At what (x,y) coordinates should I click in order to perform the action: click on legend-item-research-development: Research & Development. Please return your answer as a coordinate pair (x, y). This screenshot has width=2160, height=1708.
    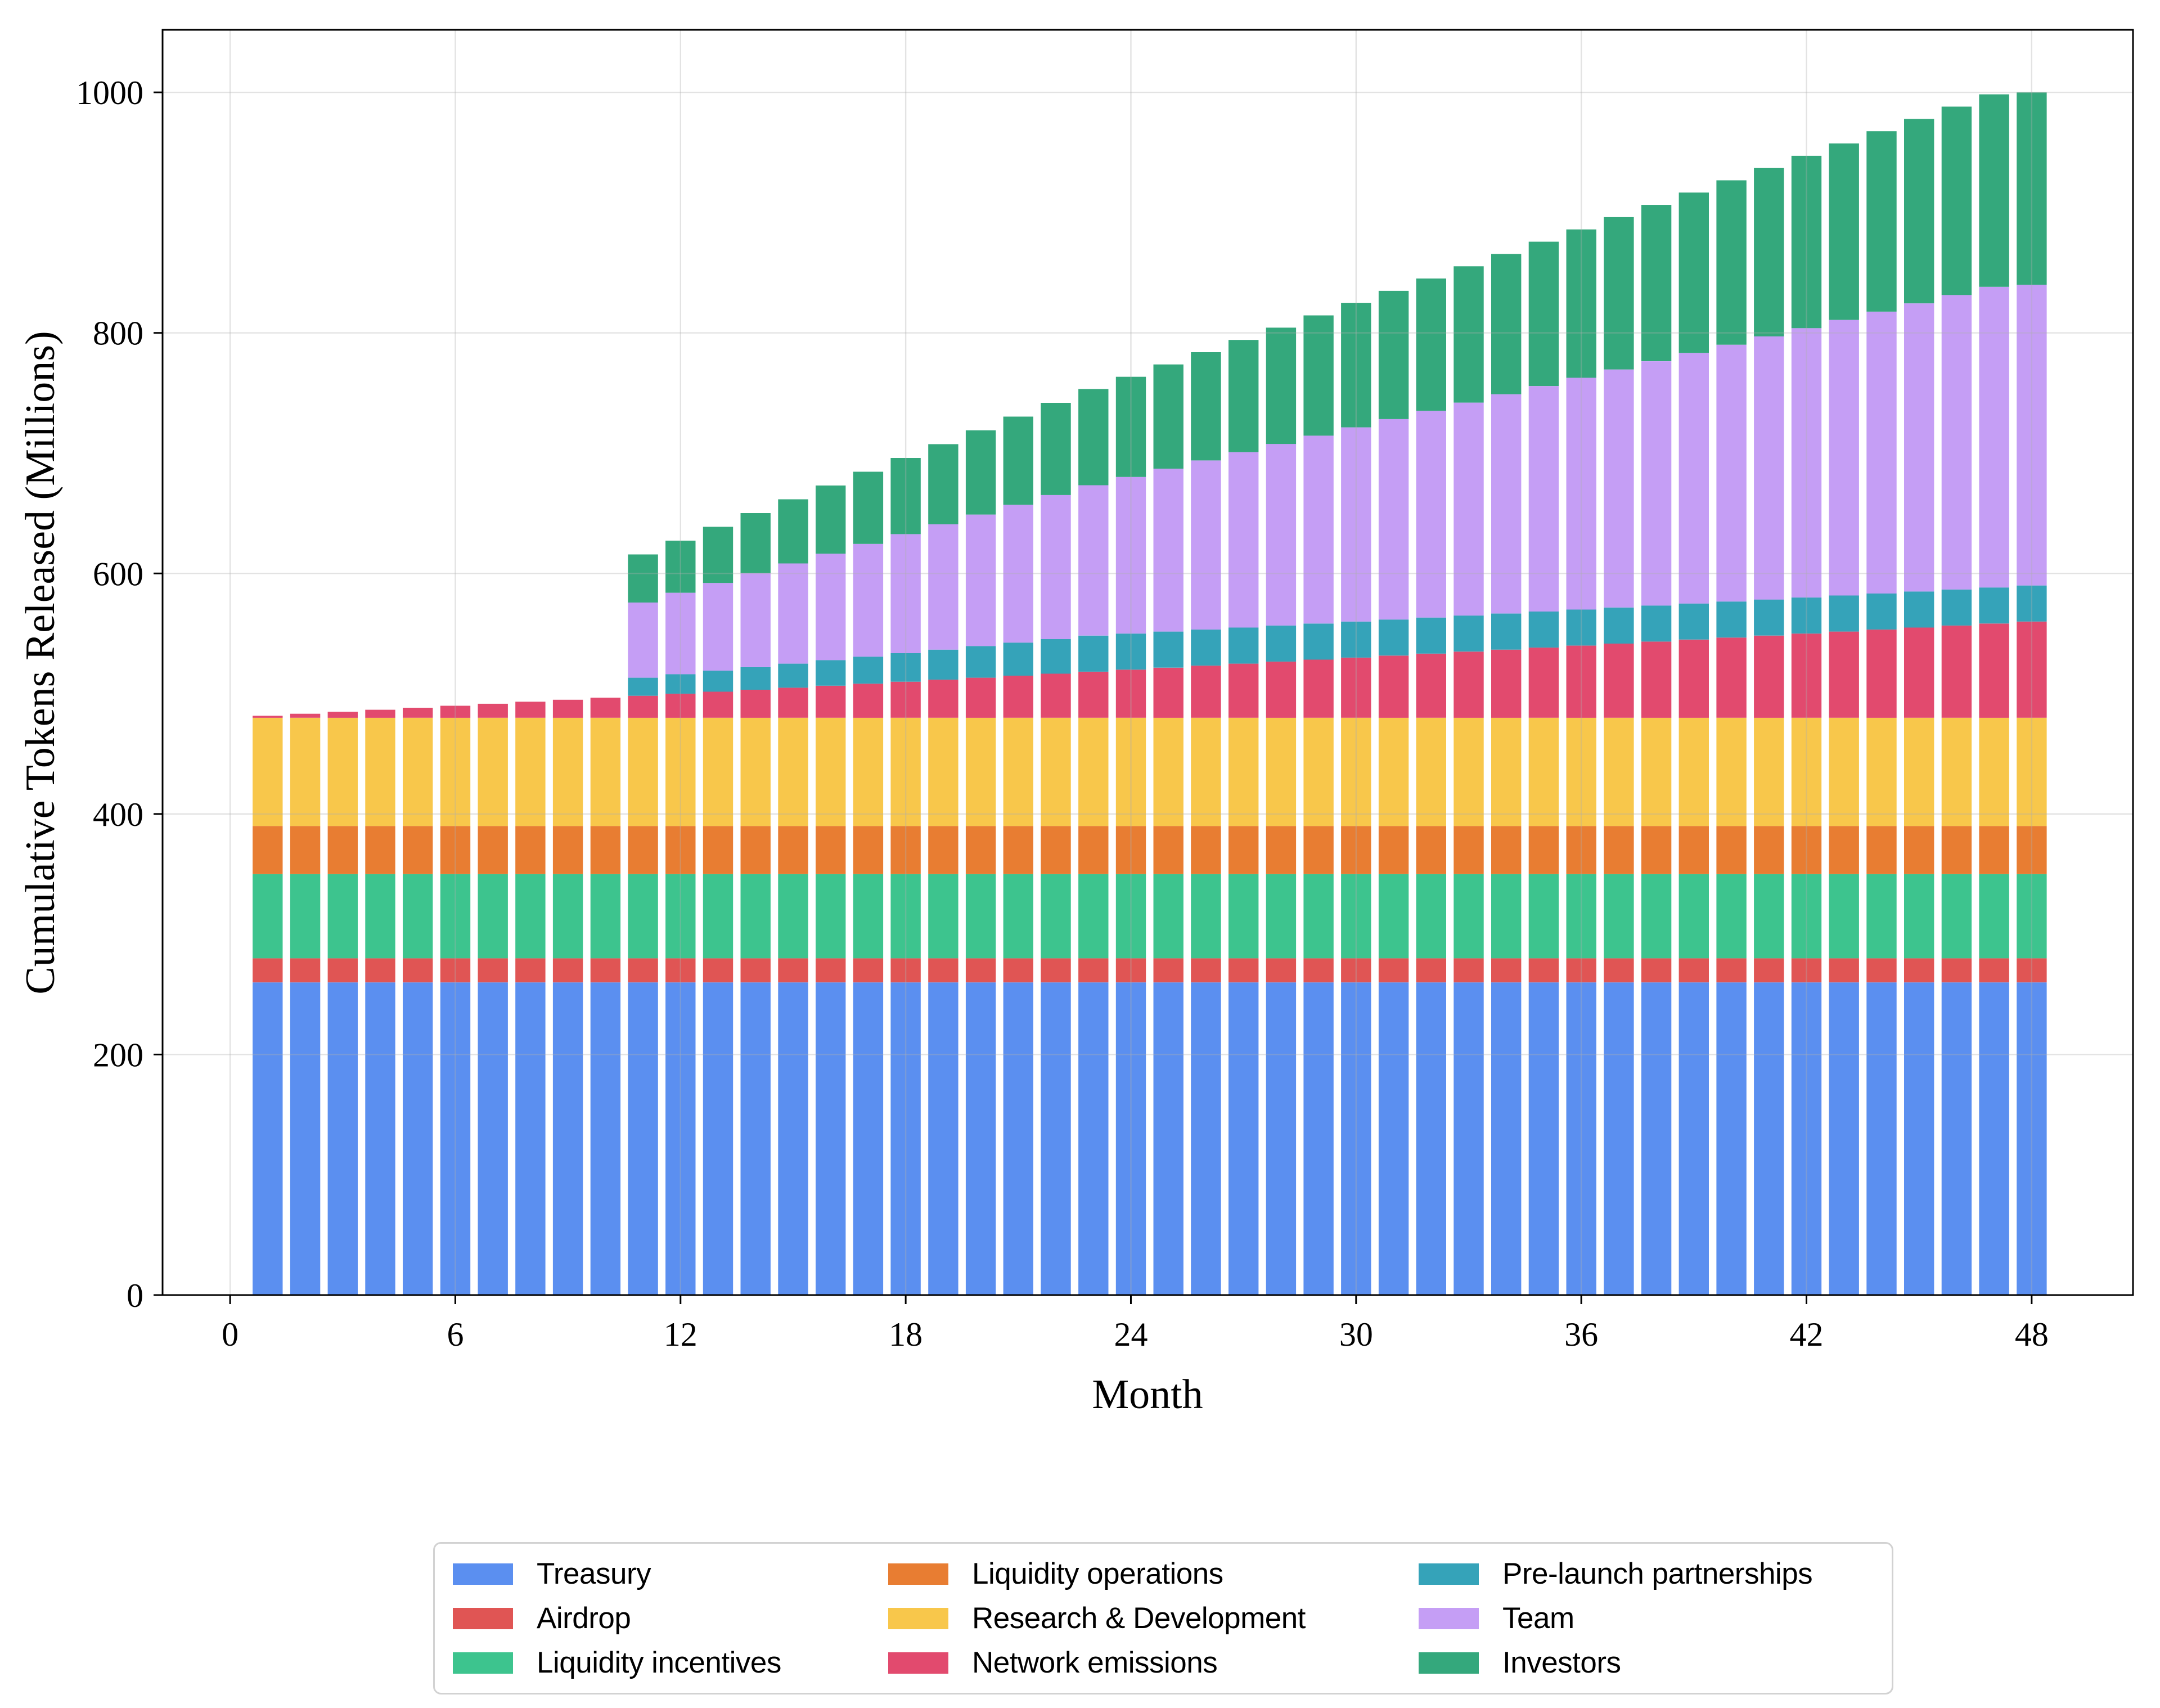
    Looking at the image, I should click on (1153, 1618).